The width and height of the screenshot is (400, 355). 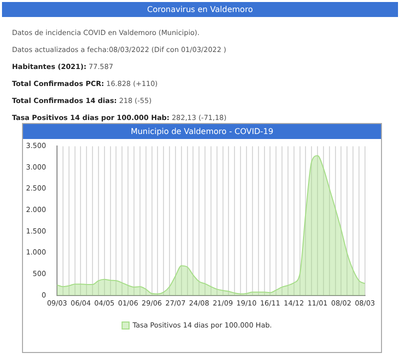 What do you see at coordinates (202, 131) in the screenshot?
I see `chart-title: Municipio de Valdemoro - COVID-19` at bounding box center [202, 131].